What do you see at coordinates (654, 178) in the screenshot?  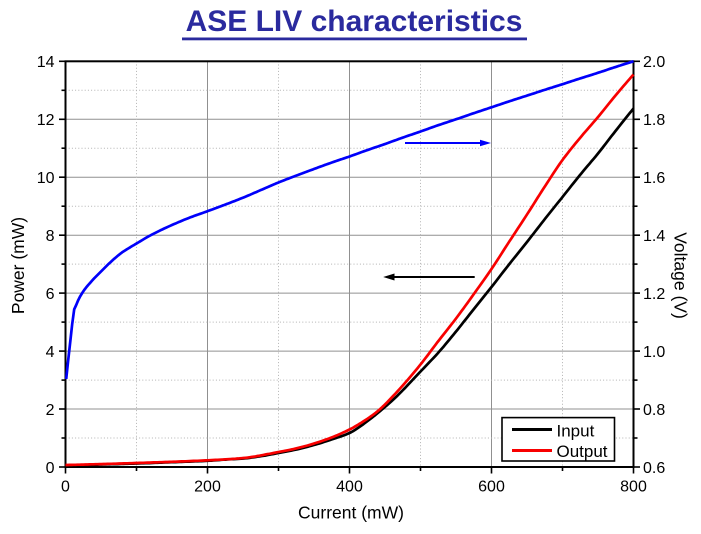 I see `svg-text: 1.6` at bounding box center [654, 178].